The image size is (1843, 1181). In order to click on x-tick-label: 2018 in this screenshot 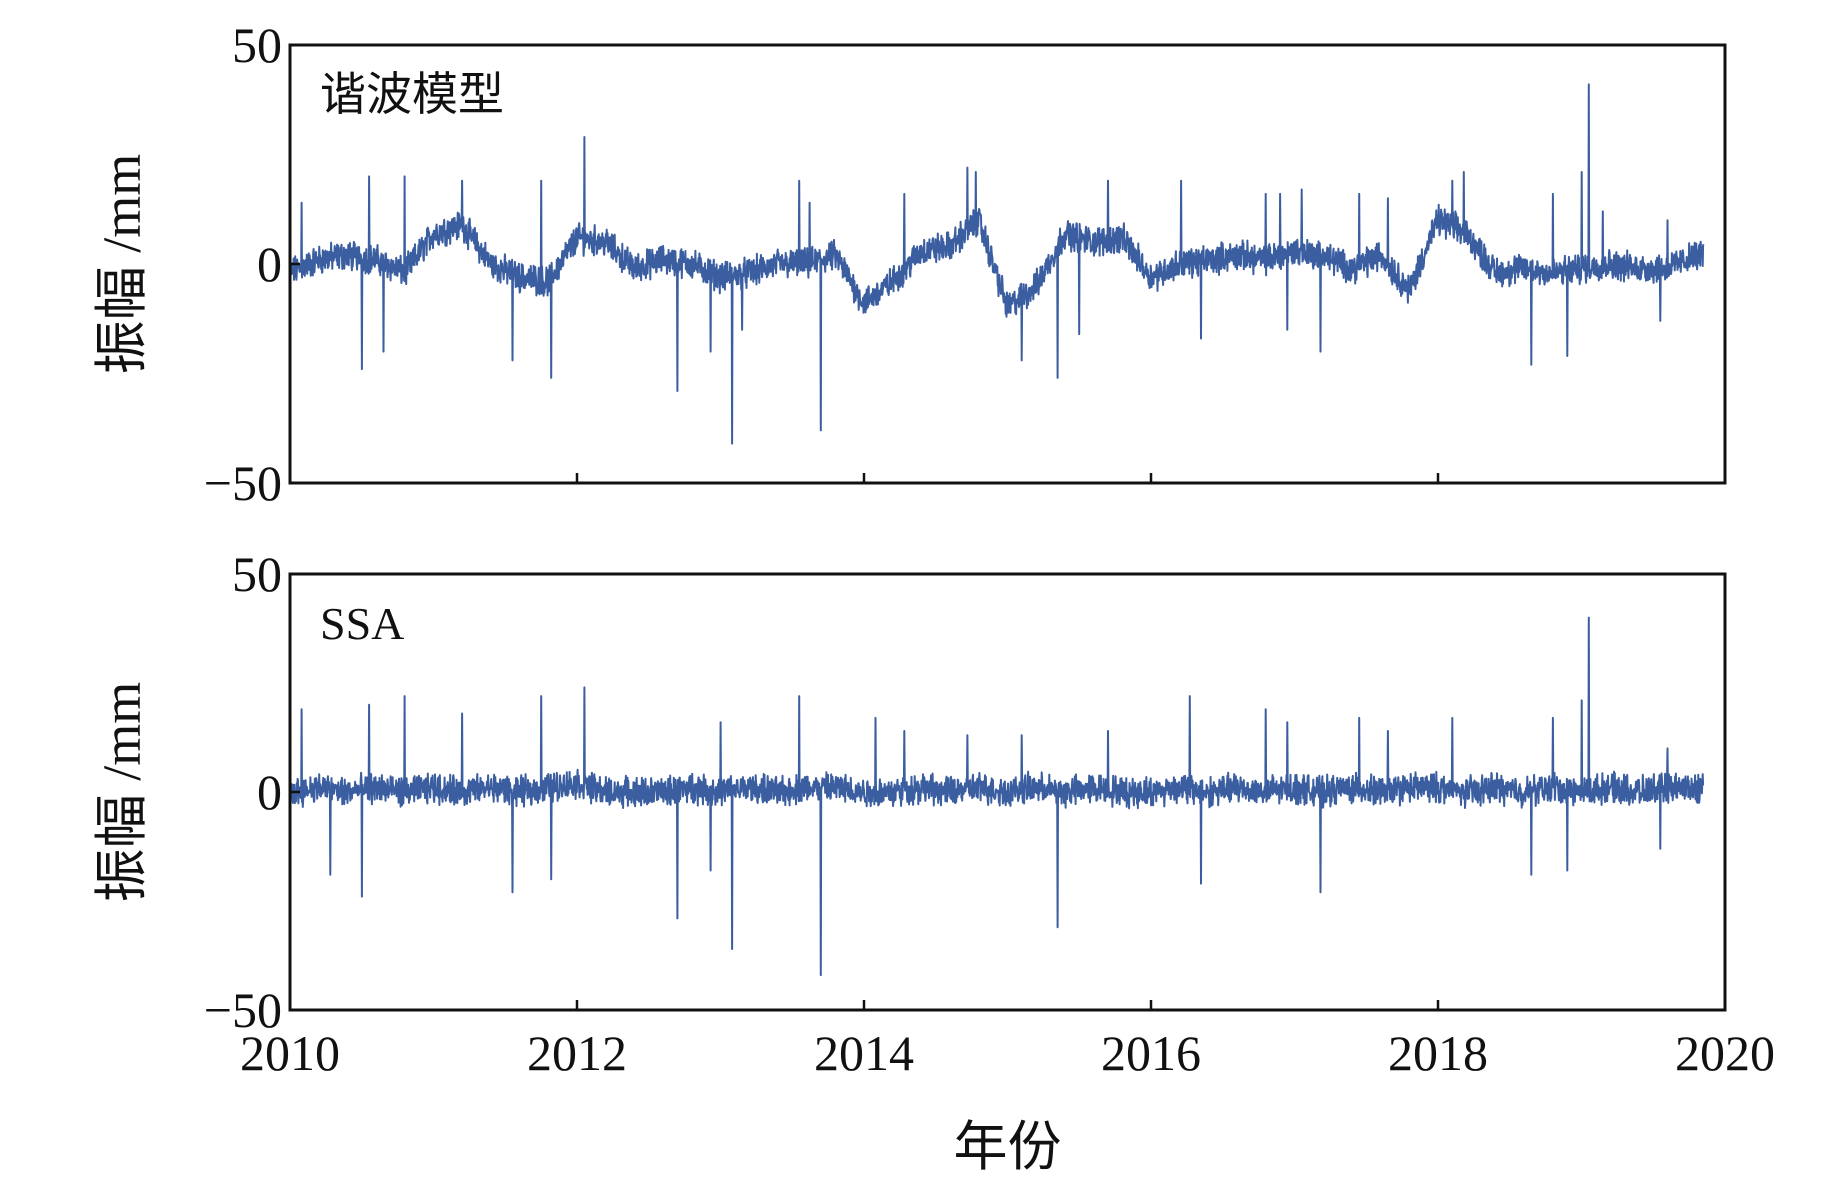, I will do `click(1438, 1053)`.